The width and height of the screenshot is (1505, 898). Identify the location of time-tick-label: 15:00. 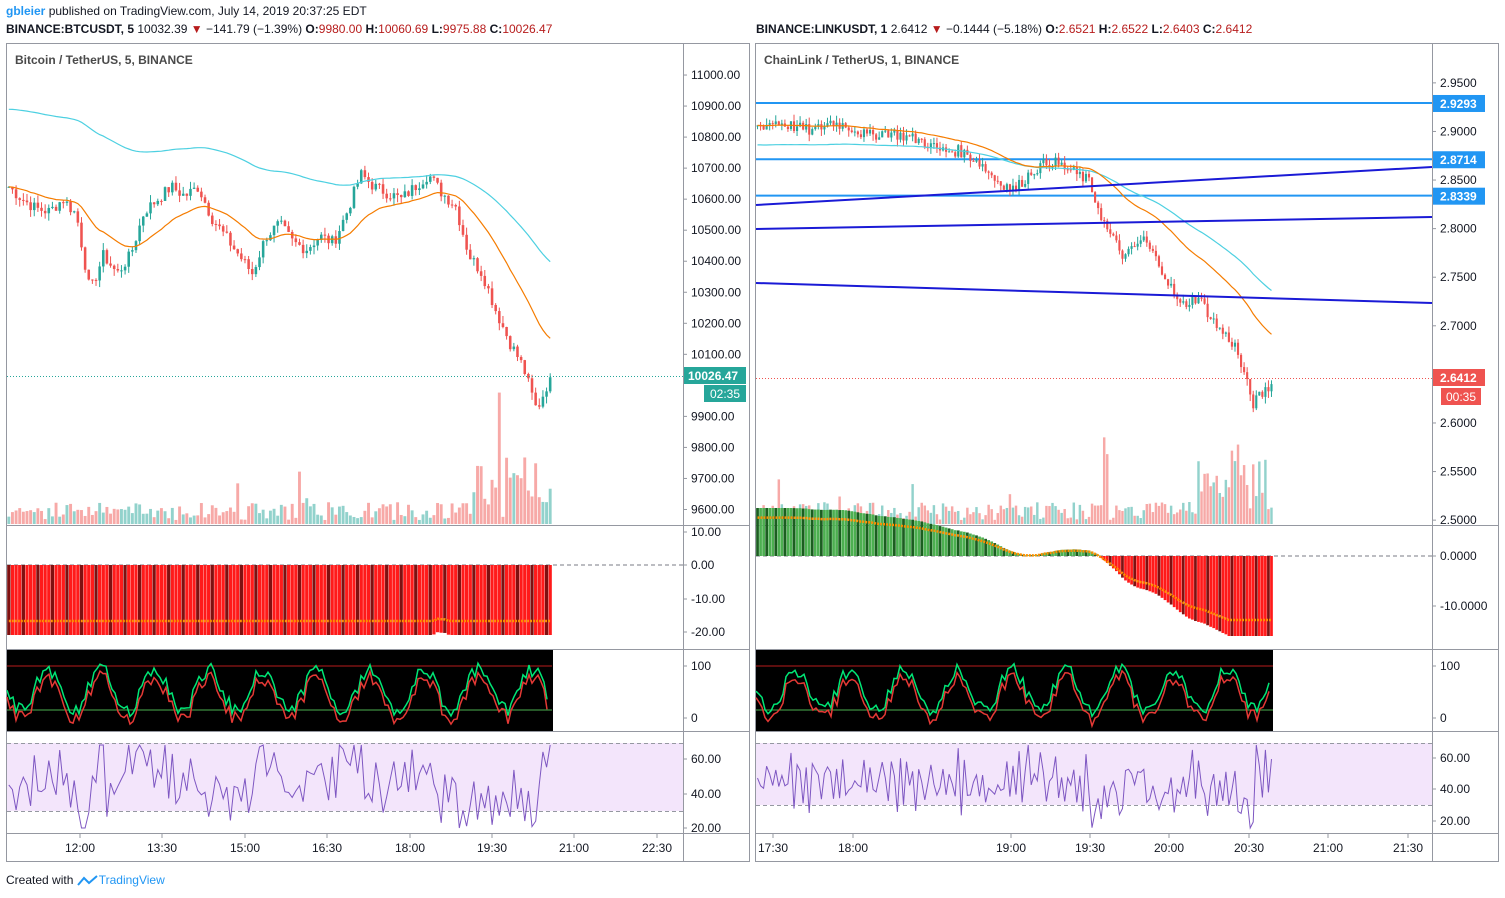
(245, 848).